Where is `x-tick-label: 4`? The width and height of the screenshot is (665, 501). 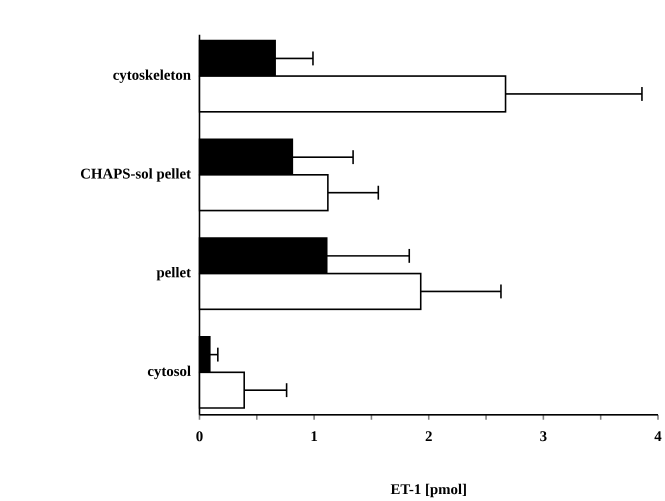
x-tick-label: 4 is located at coordinates (658, 436).